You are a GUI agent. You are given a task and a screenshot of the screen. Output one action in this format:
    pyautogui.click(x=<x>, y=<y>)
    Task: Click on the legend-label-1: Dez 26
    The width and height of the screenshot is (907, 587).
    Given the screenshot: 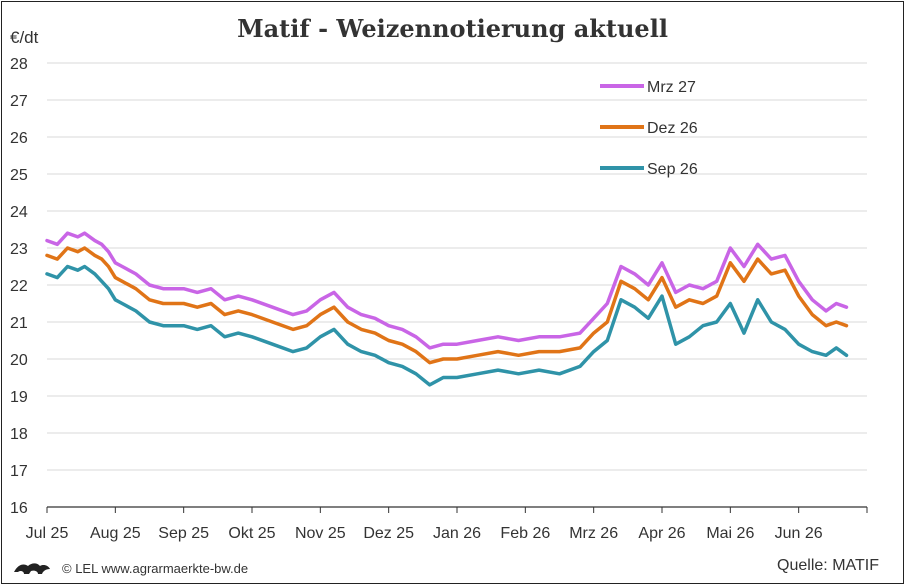 What is the action you would take?
    pyautogui.click(x=672, y=128)
    